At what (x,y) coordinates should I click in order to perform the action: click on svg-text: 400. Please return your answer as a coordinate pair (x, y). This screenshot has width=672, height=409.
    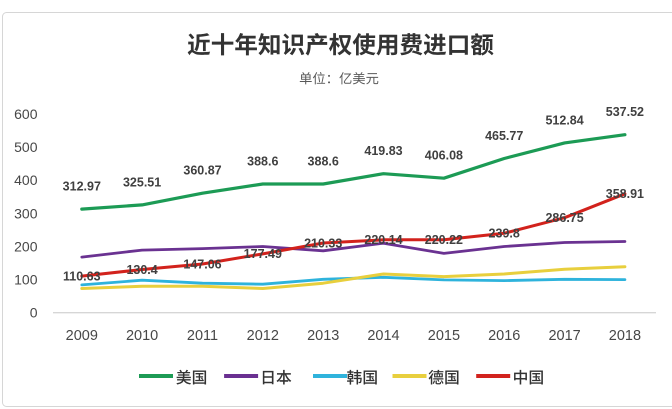
    Looking at the image, I should click on (26, 180).